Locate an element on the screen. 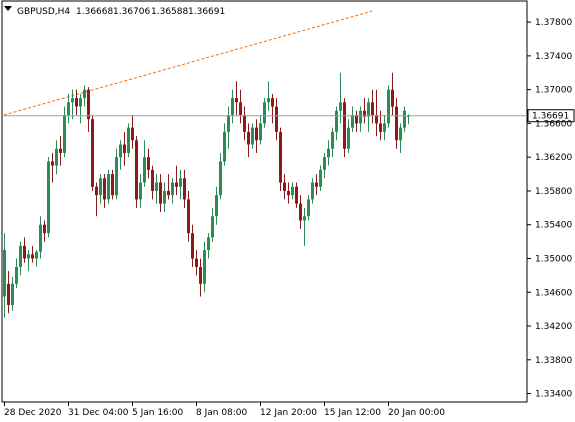 Image resolution: width=575 pixels, height=422 pixels. x-tick-label: 8 Jan 08:00 is located at coordinates (222, 413).